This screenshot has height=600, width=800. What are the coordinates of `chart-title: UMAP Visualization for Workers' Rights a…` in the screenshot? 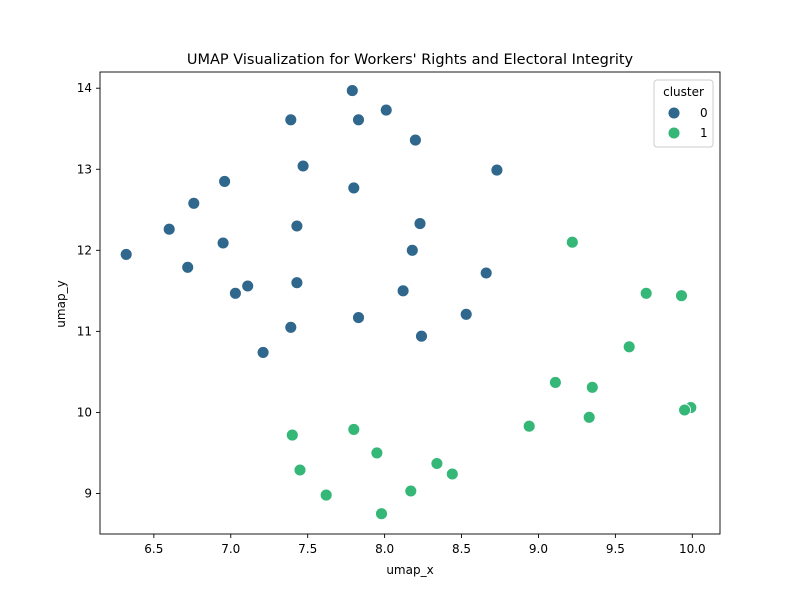 It's located at (410, 60).